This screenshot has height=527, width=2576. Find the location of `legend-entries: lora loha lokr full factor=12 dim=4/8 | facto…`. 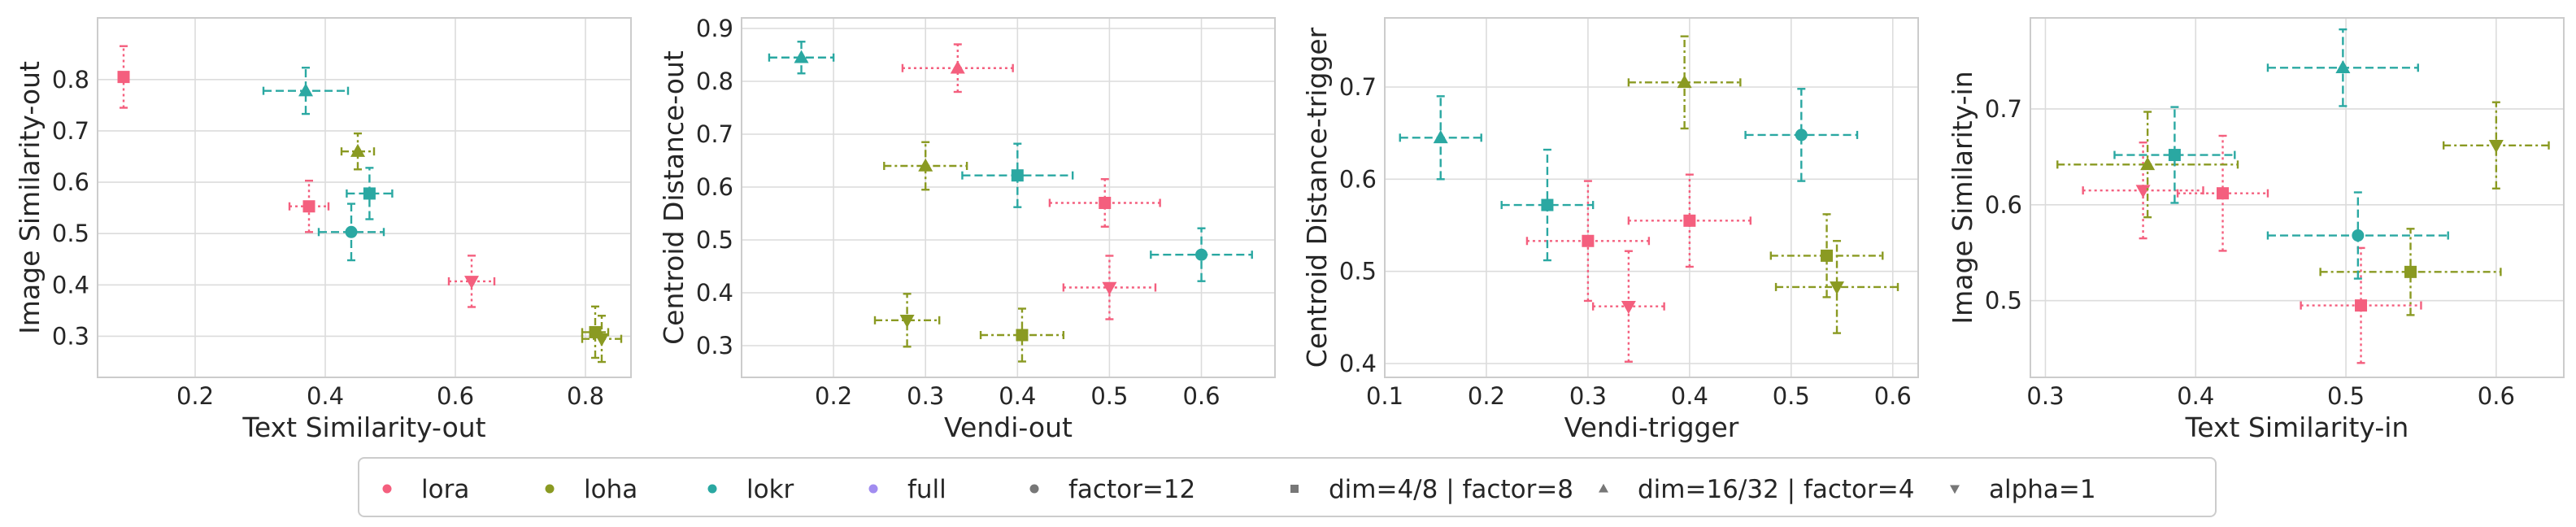

legend-entries: lora loha lokr full factor=12 dim=4/8 | facto… is located at coordinates (1239, 489).